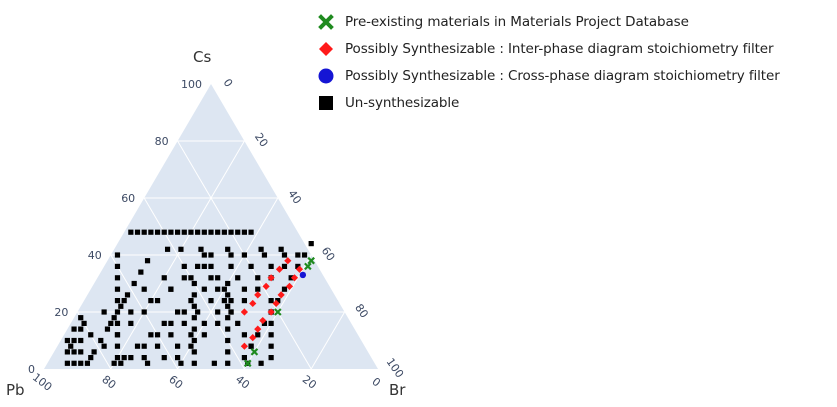 This screenshot has width=837, height=407. What do you see at coordinates (326, 103) in the screenshot?
I see `black-square-icon` at bounding box center [326, 103].